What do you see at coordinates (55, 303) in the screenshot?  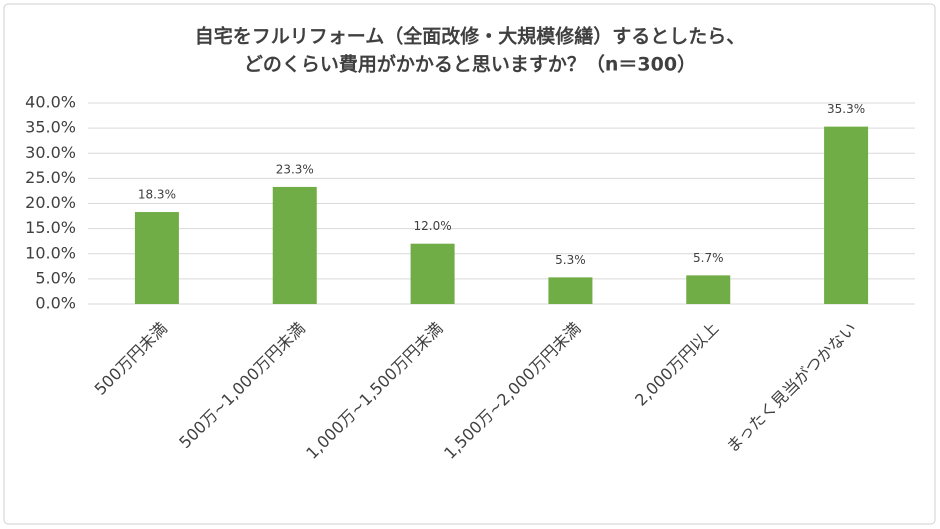 I see `y-tick-label: 0.0%` at bounding box center [55, 303].